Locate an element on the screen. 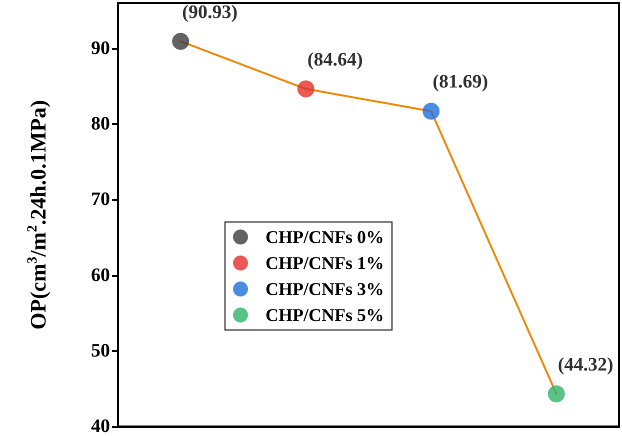 The image size is (622, 436). y-axis-title: OP(cm3/m2.24h.0.1MPa) is located at coordinates (38, 215).